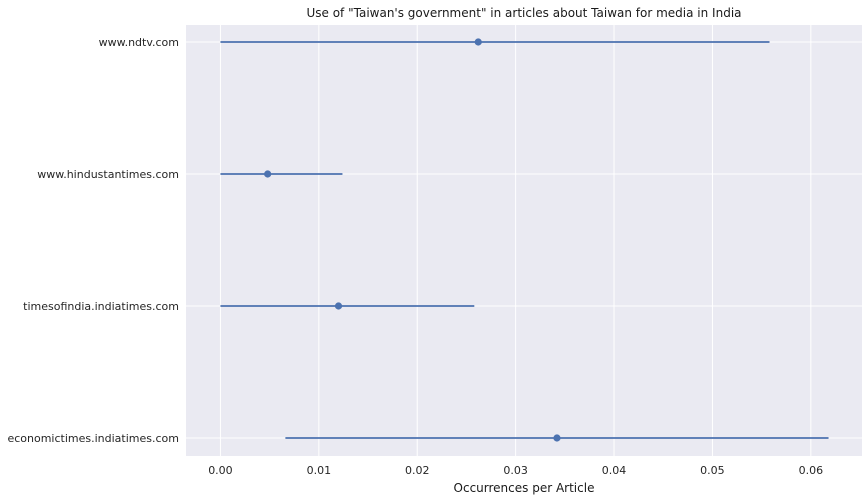  Describe the element at coordinates (101, 306) in the screenshot. I see `y-tick-label: timesofindia.indiatimes.com` at that location.